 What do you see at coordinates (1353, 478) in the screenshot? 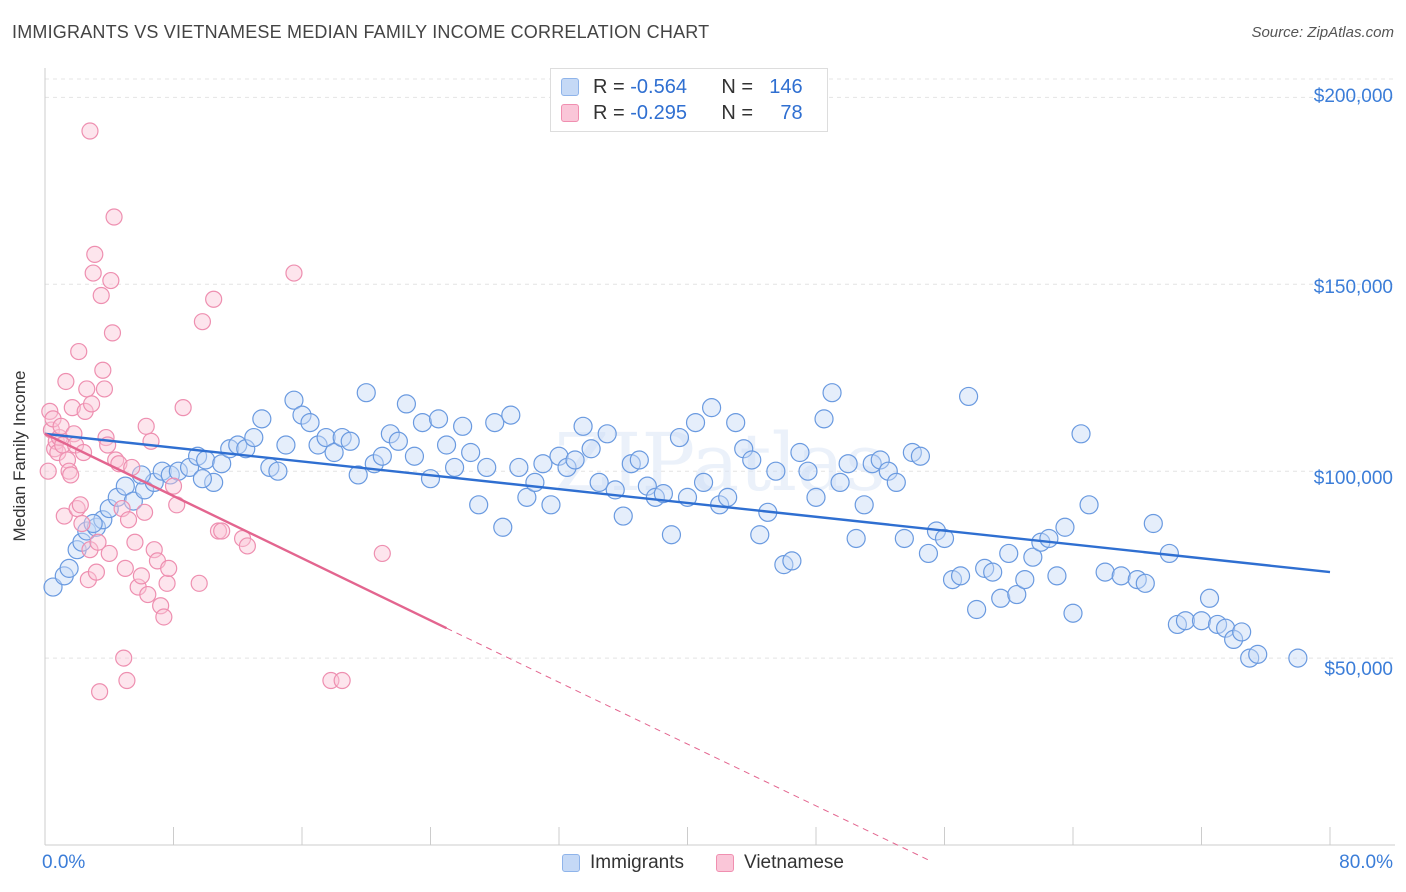
I see `y-tick-label: $100,000` at bounding box center [1353, 478].